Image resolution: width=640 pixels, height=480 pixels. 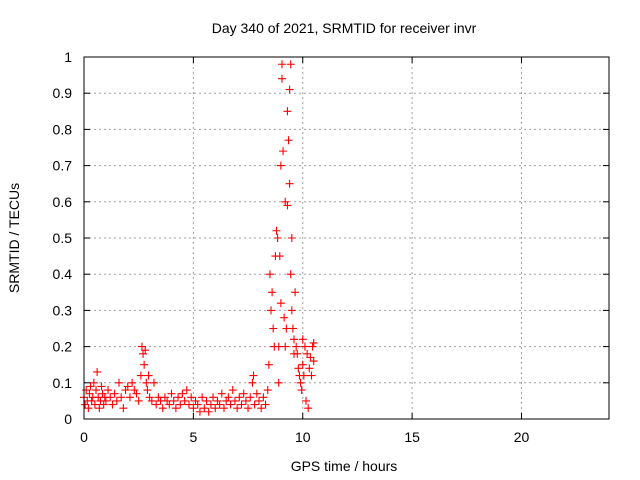 I want to click on x-tick-label: 20, so click(x=522, y=437).